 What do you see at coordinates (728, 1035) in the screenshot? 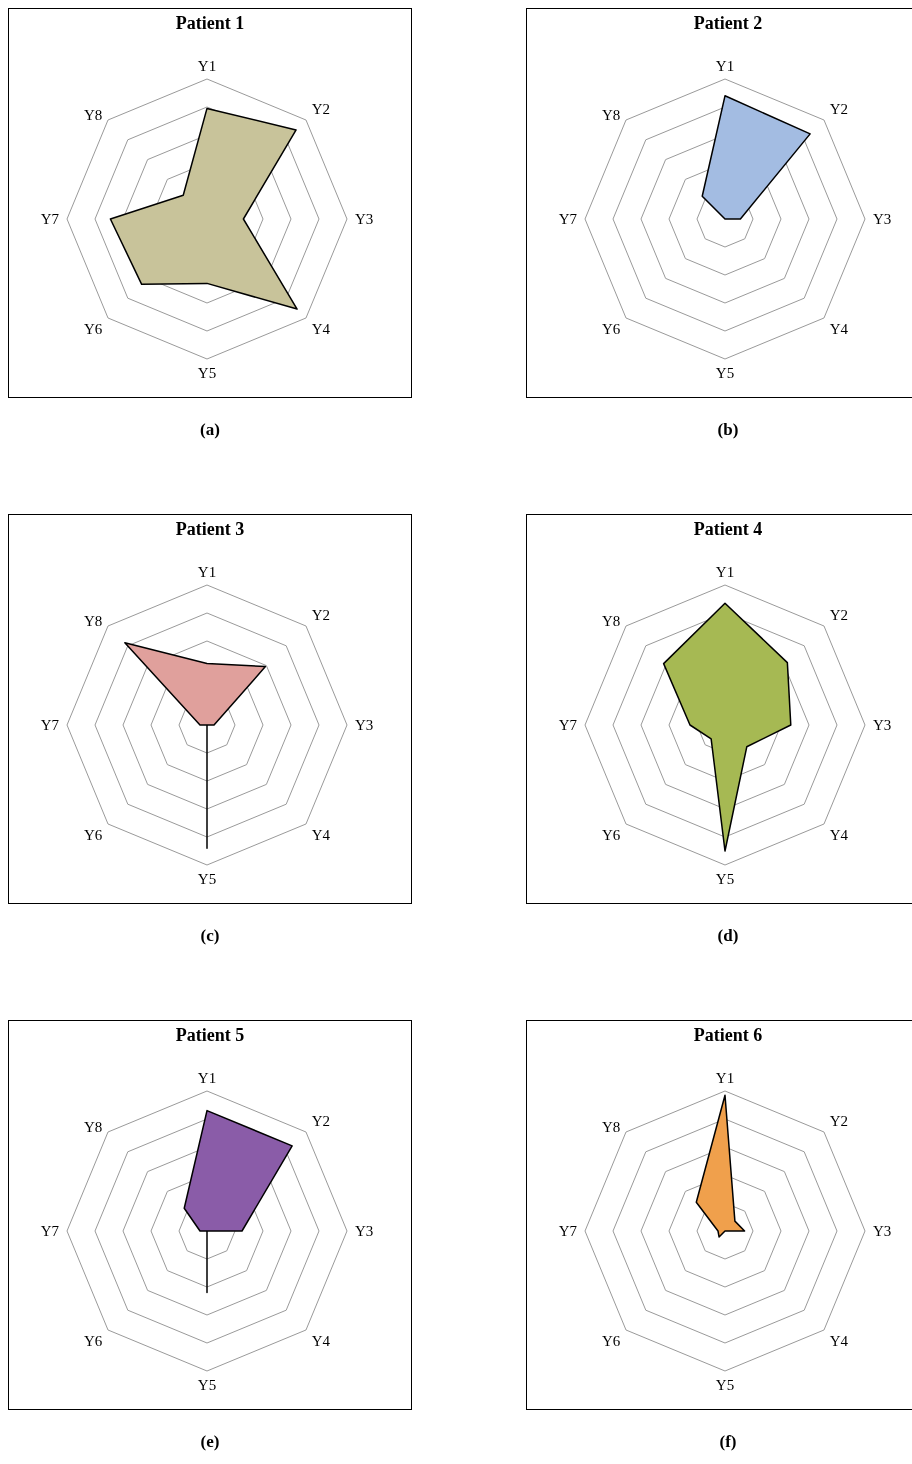
I see `chart-title: Patient 6` at bounding box center [728, 1035].